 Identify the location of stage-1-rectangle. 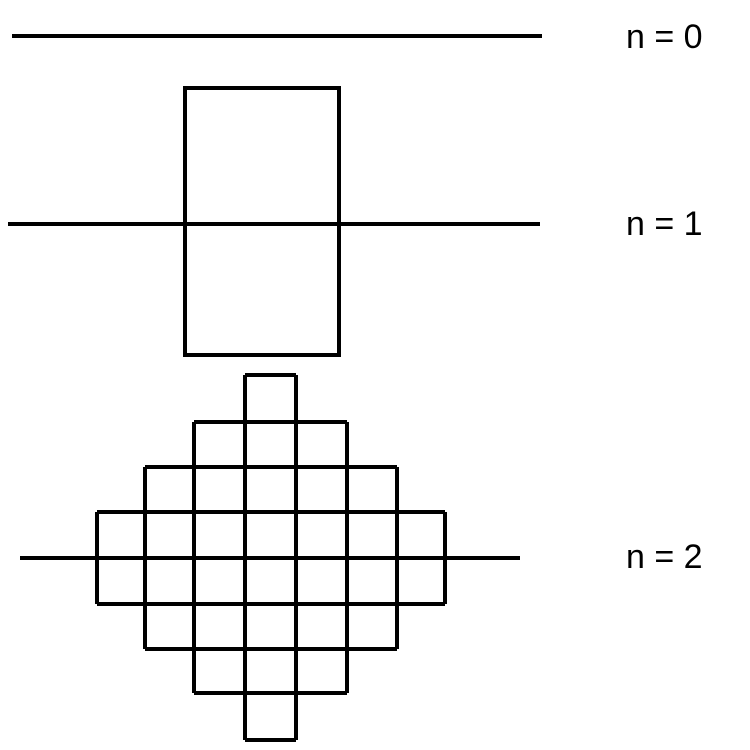
(262, 221).